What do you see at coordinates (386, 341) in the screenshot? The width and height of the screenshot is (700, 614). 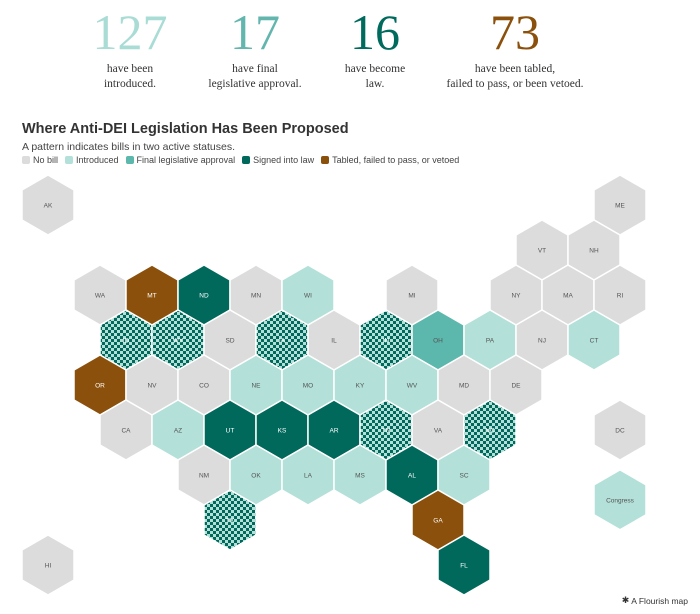 I see `state-label: IN` at bounding box center [386, 341].